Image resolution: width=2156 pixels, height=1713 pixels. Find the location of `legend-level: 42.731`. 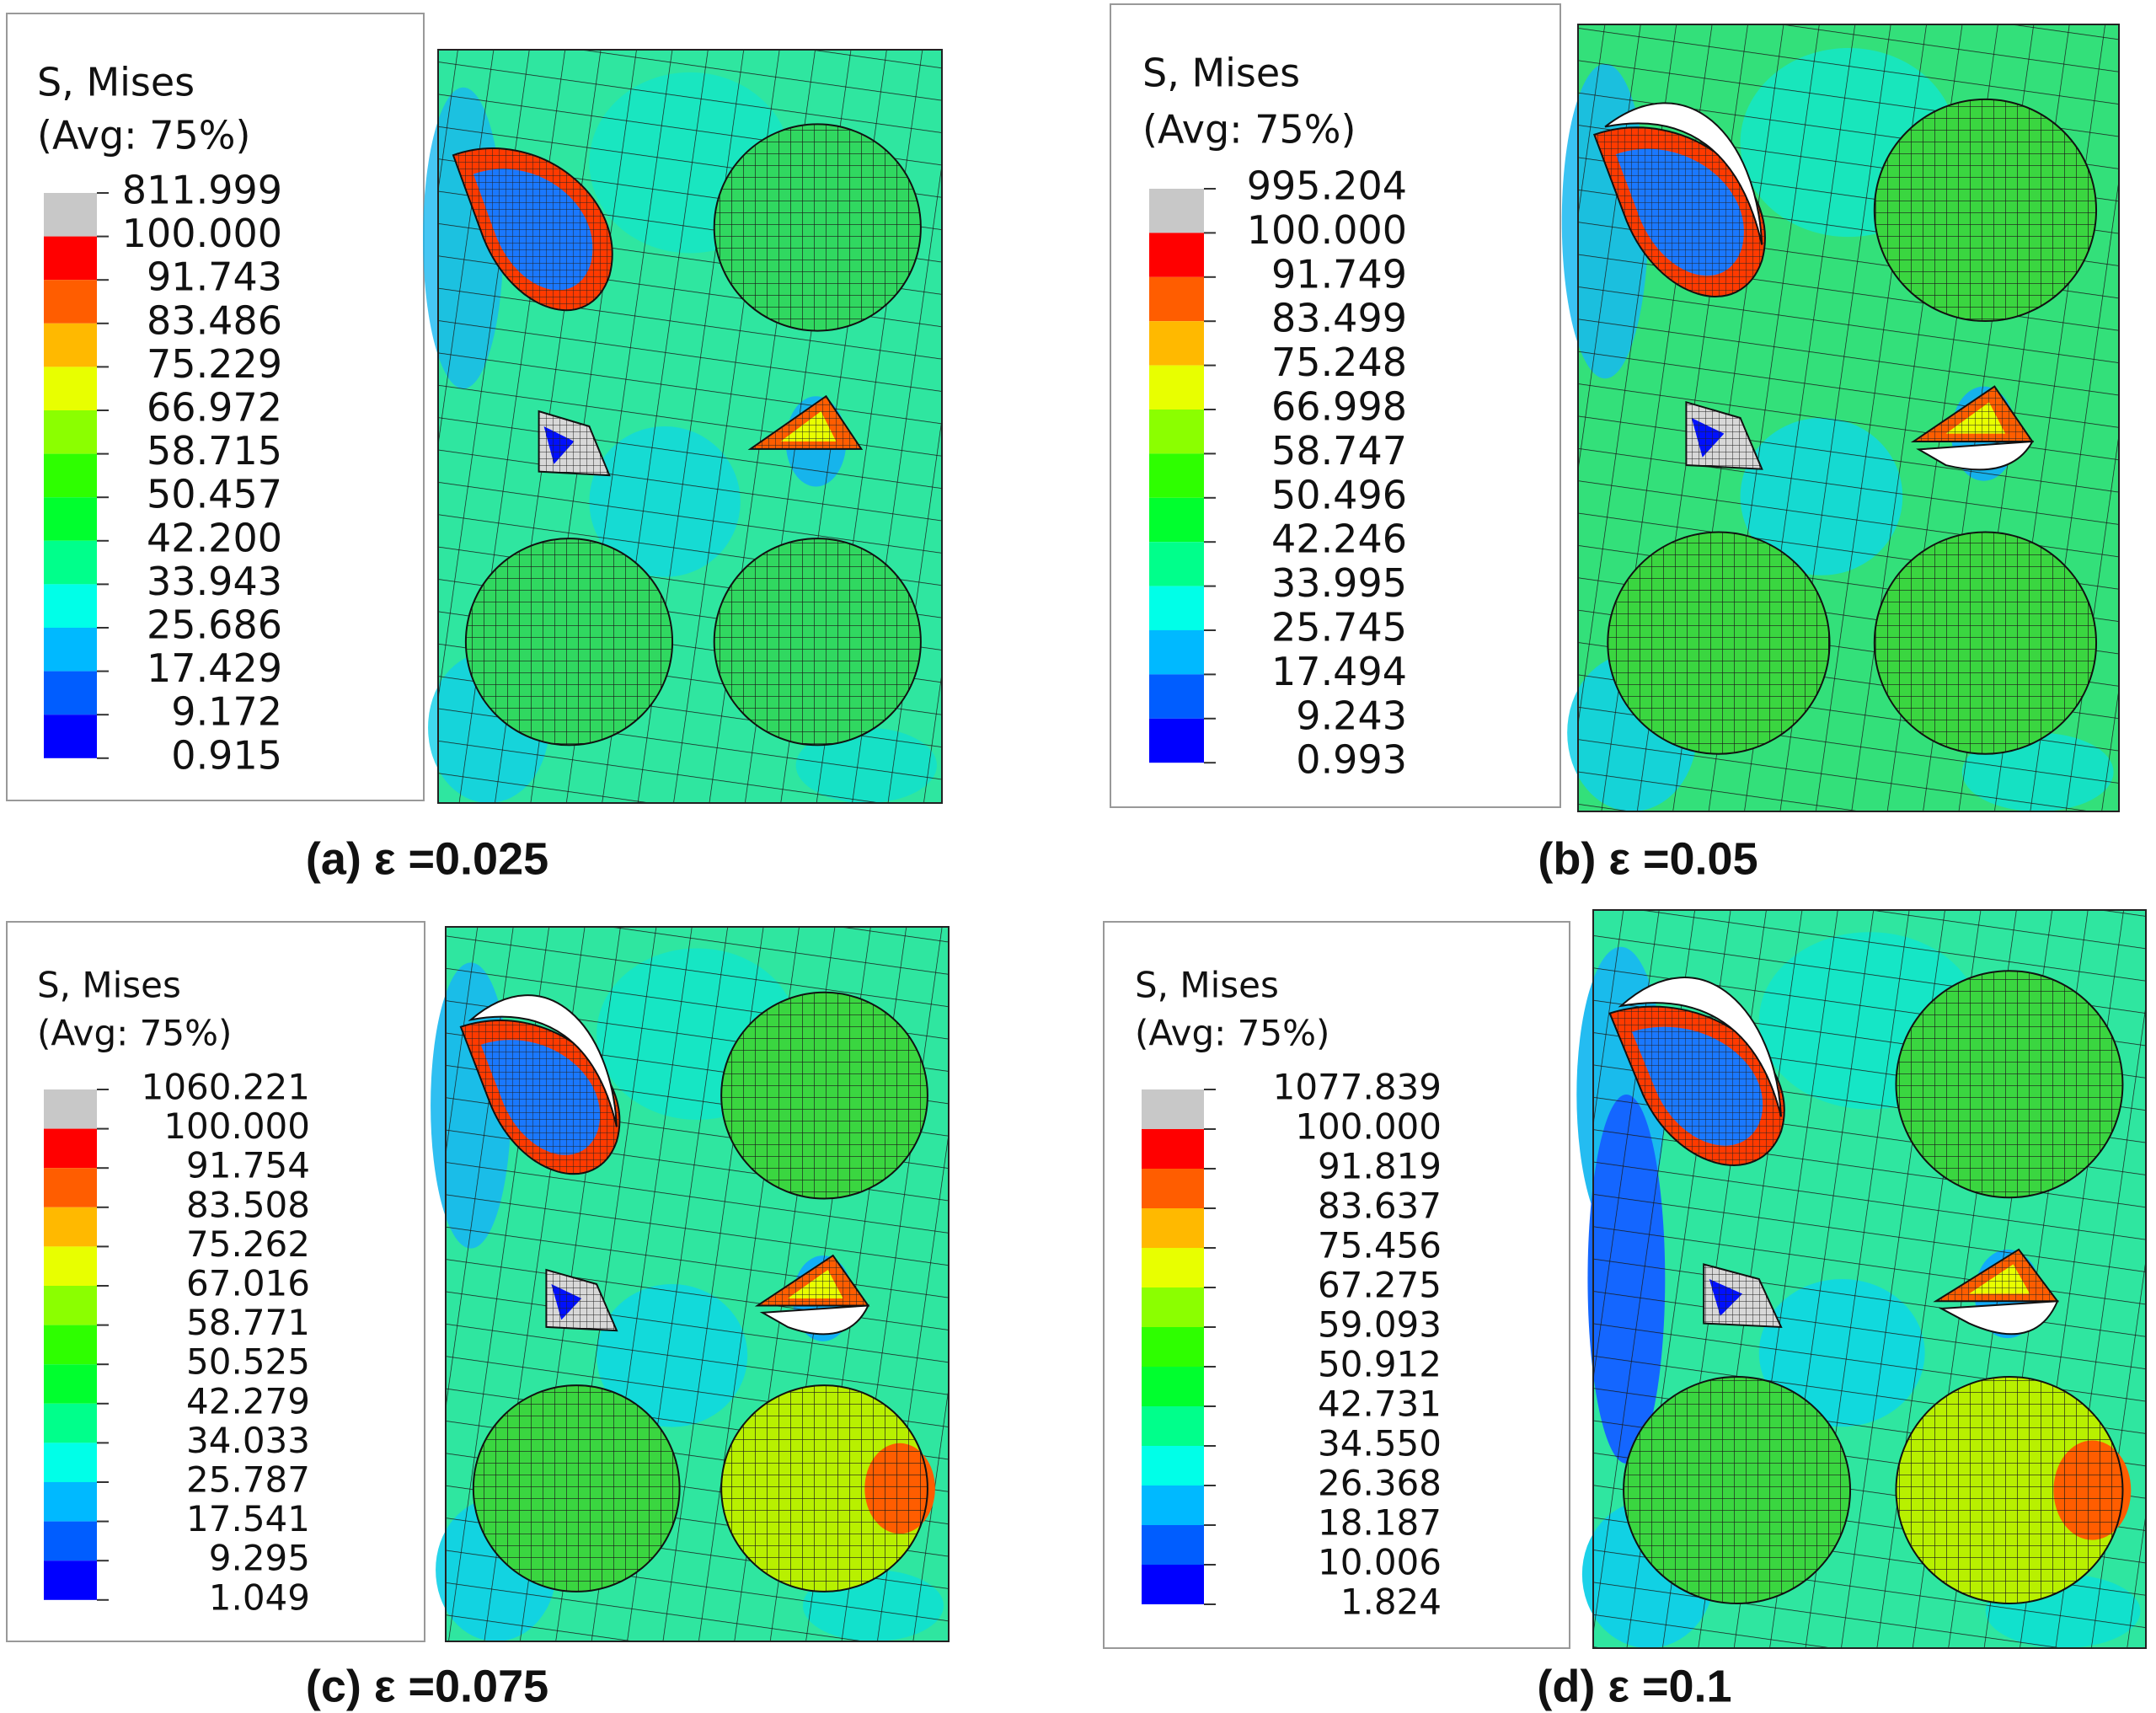

legend-level: 42.731 is located at coordinates (1380, 1404).